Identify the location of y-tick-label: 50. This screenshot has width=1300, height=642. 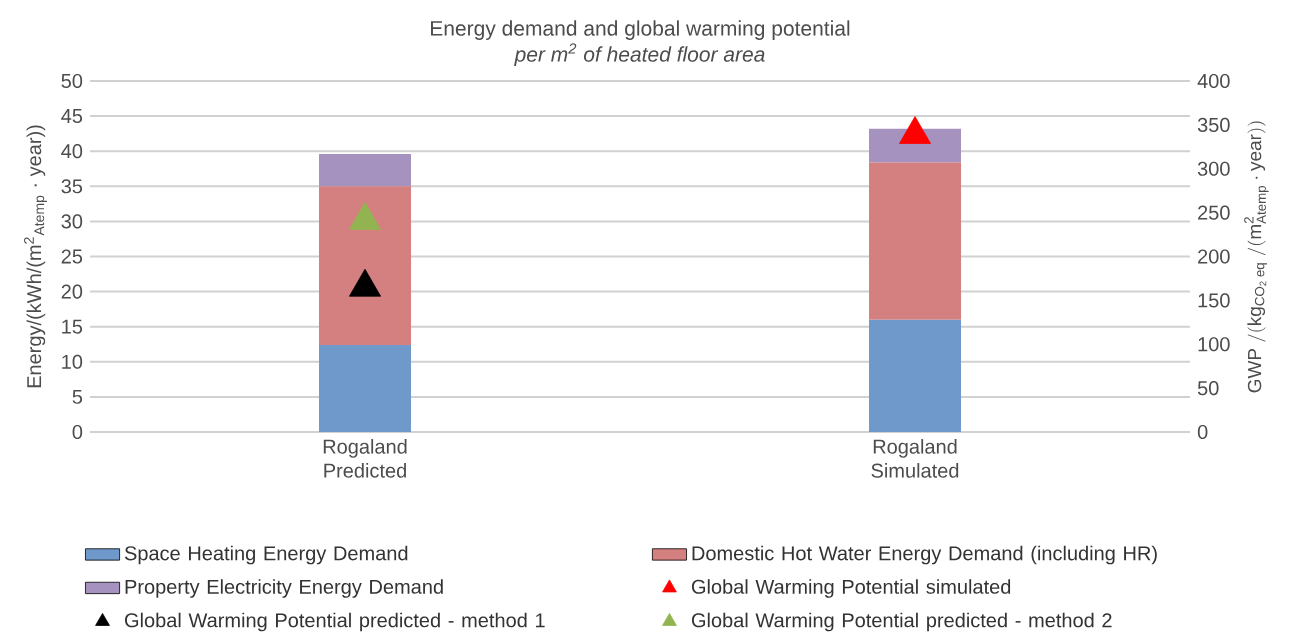
(72, 81).